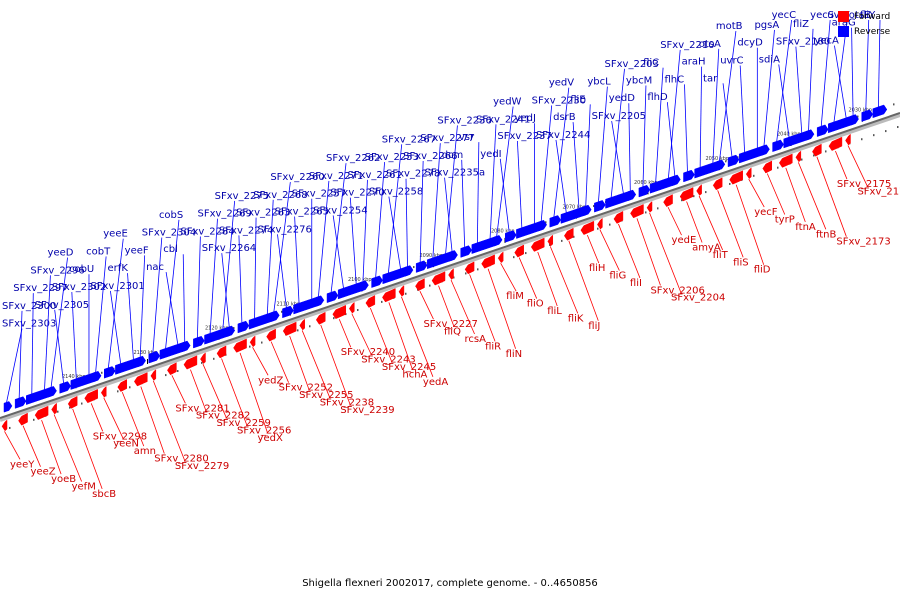 The height and width of the screenshot is (600, 900). Describe the element at coordinates (710, 44) in the screenshot. I see `reverse-gene-label: otsA` at that location.